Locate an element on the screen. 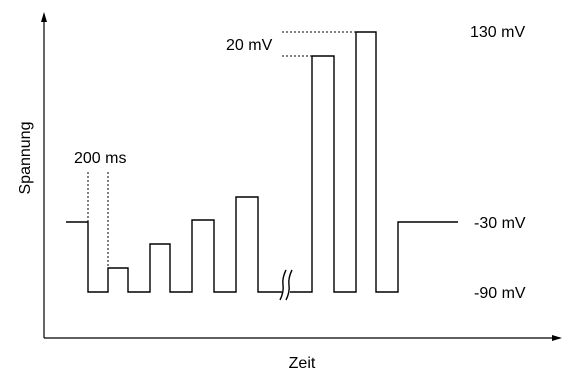  x-axis-label: Zeit is located at coordinates (302, 363).